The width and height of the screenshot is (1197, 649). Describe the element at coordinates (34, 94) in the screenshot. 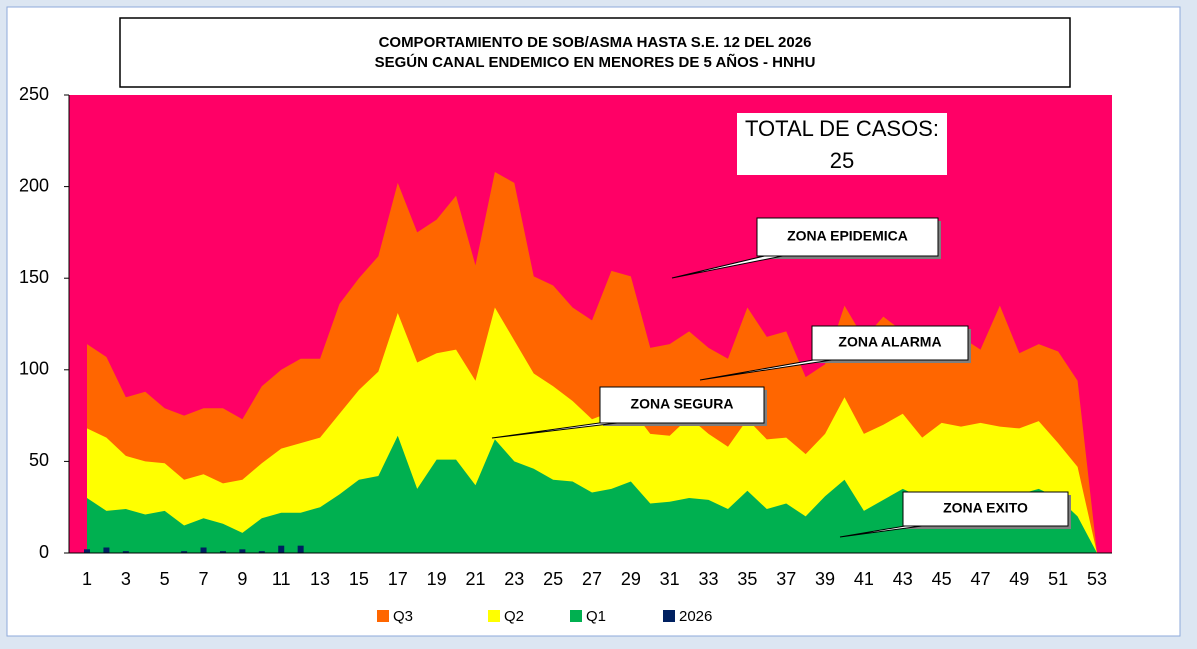

I see `y-tick-label: 250` at that location.